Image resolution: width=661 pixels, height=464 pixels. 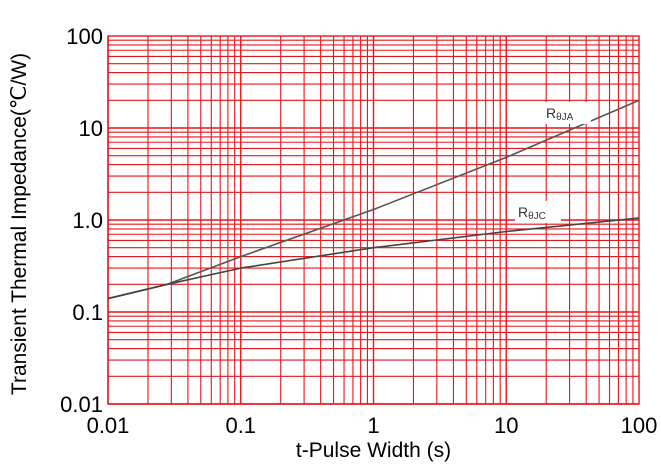 What do you see at coordinates (240, 425) in the screenshot?
I see `x-tick-label: 0.1` at bounding box center [240, 425].